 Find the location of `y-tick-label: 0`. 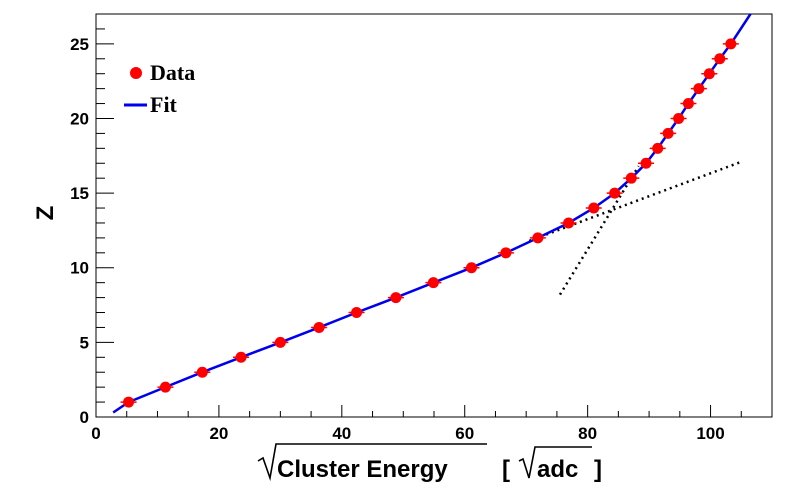

y-tick-label: 0 is located at coordinates (84, 417).